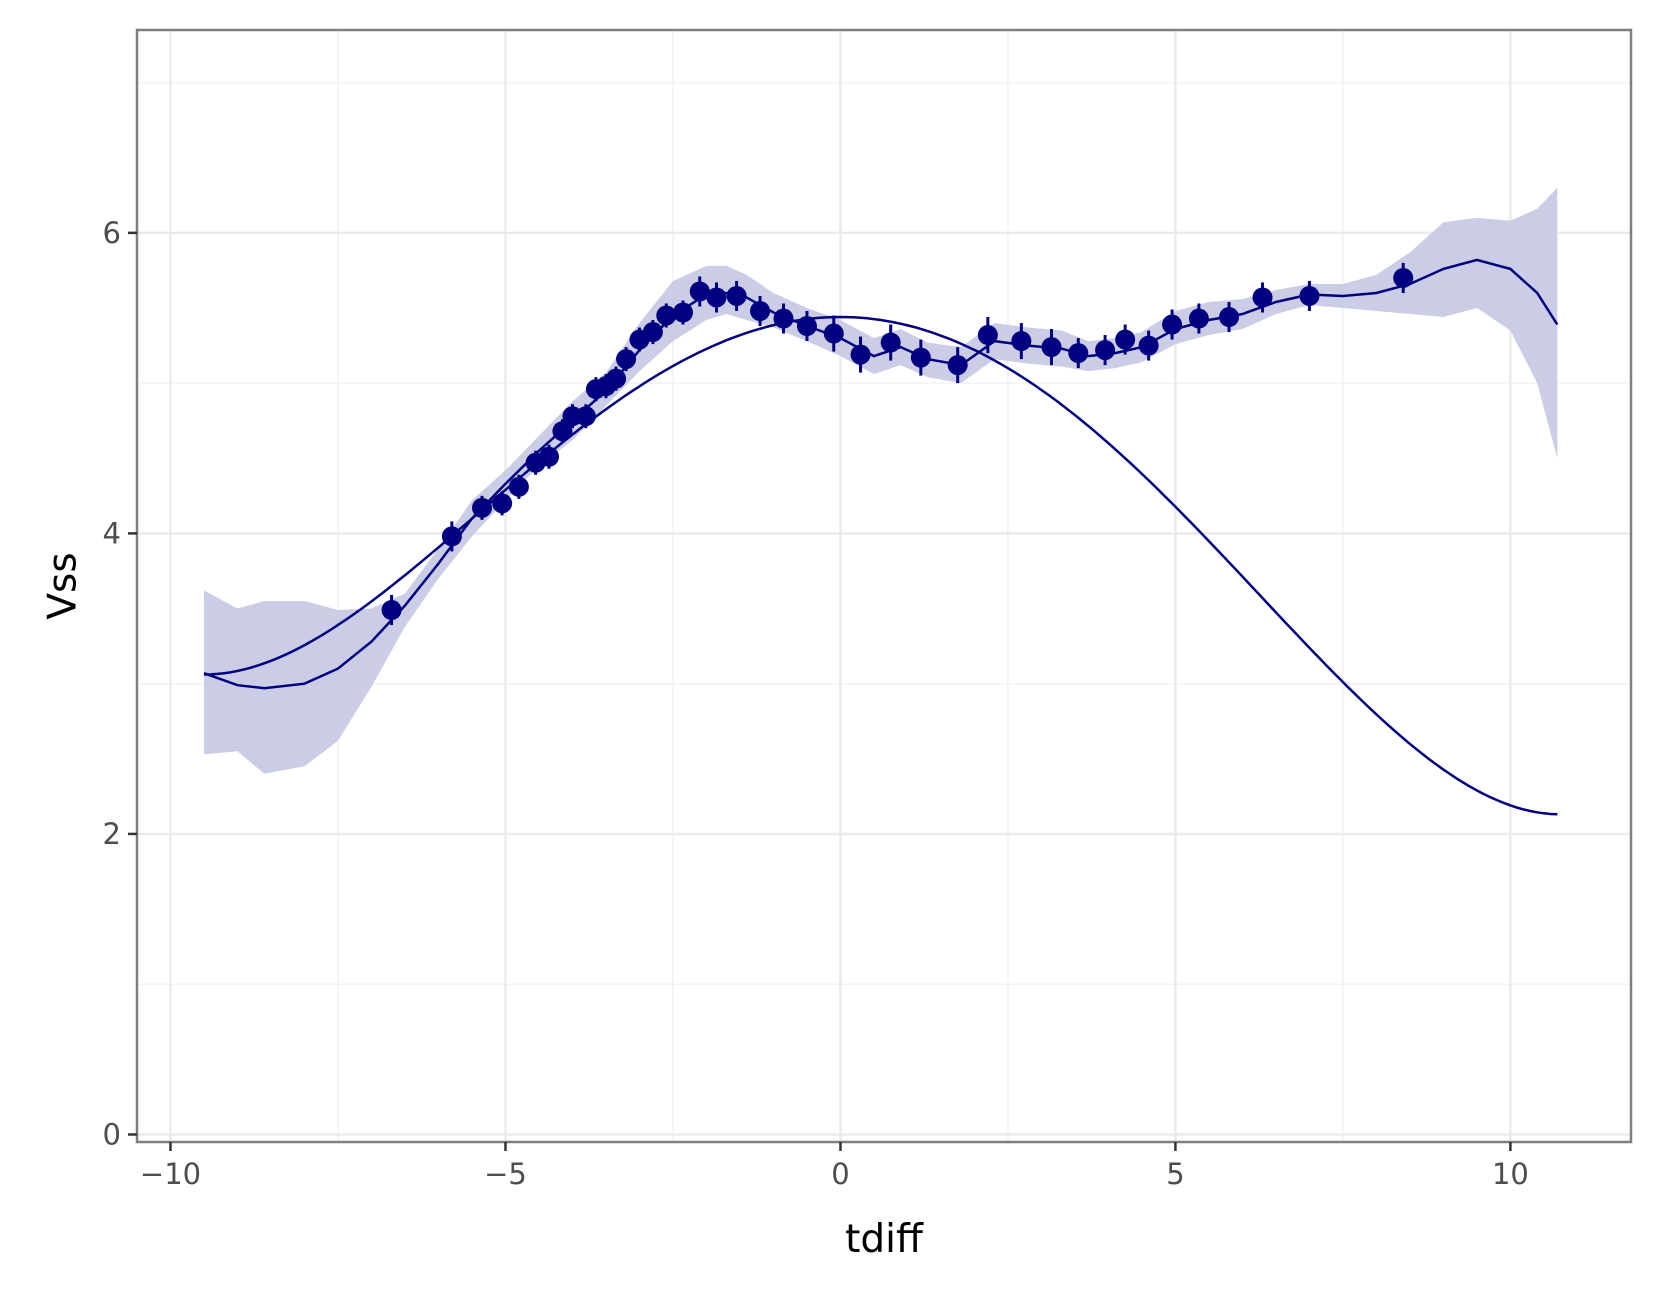 This screenshot has height=1289, width=1655. Describe the element at coordinates (112, 834) in the screenshot. I see `y-tick-label: 2` at that location.